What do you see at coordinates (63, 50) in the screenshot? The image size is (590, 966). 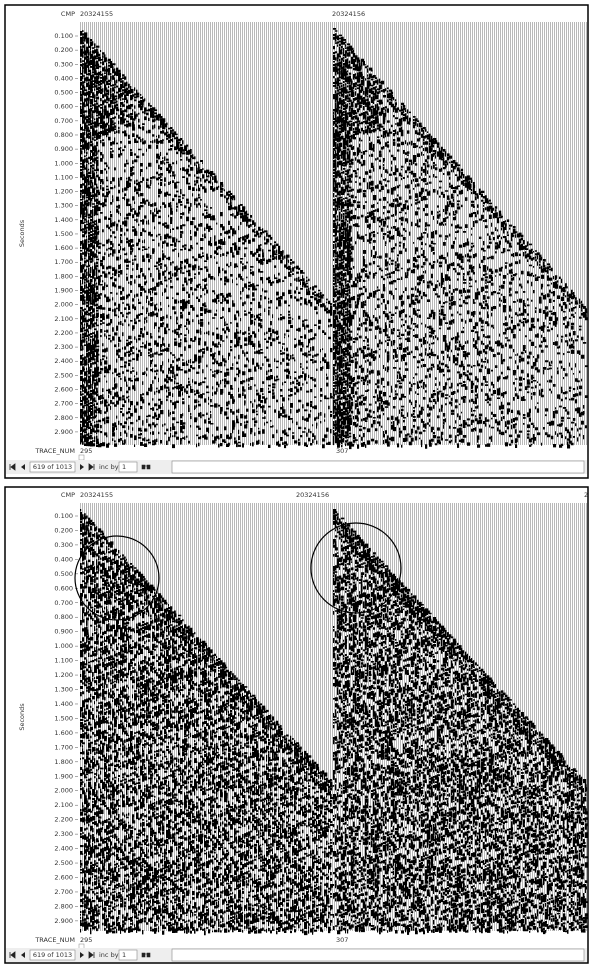 I see `time-label: 0.200` at bounding box center [63, 50].